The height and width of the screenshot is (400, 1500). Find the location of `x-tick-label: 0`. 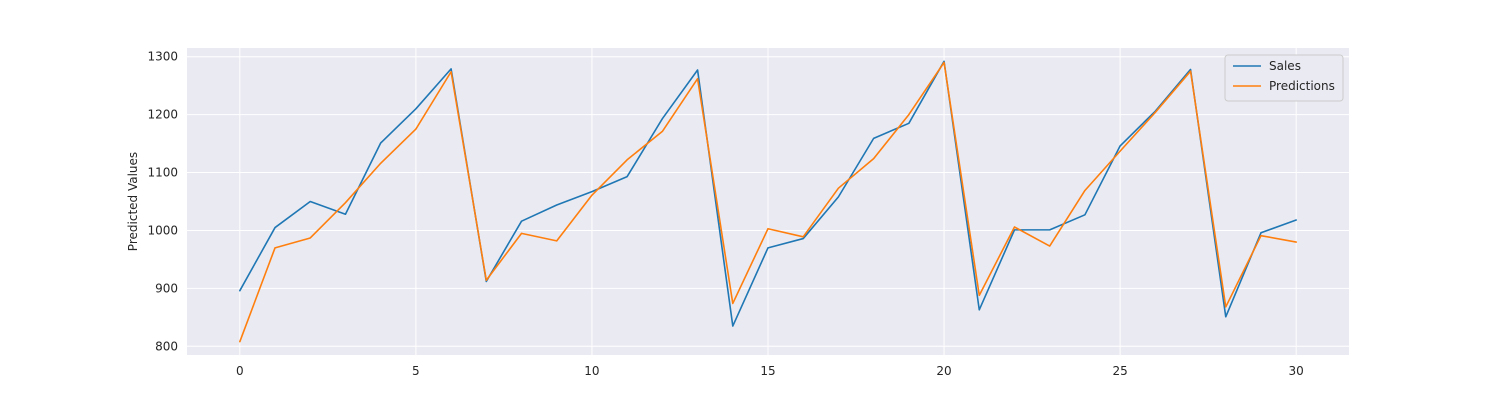

x-tick-label: 0 is located at coordinates (240, 371).